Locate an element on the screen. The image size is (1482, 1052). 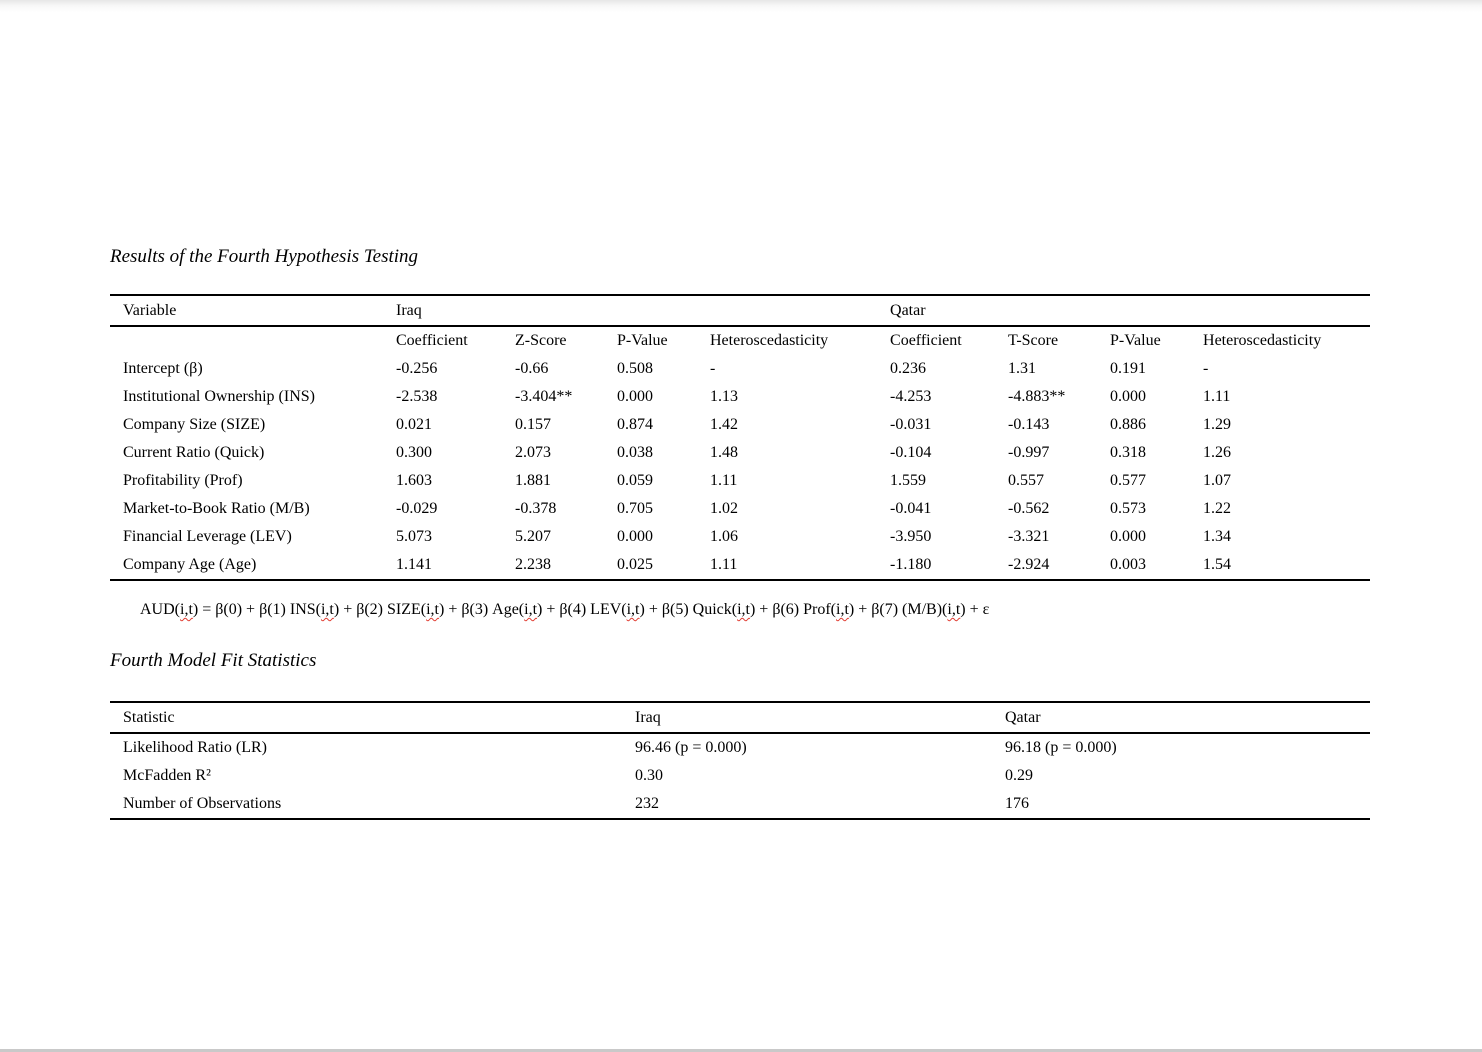
table-cell: -2.924 is located at coordinates (1059, 566).